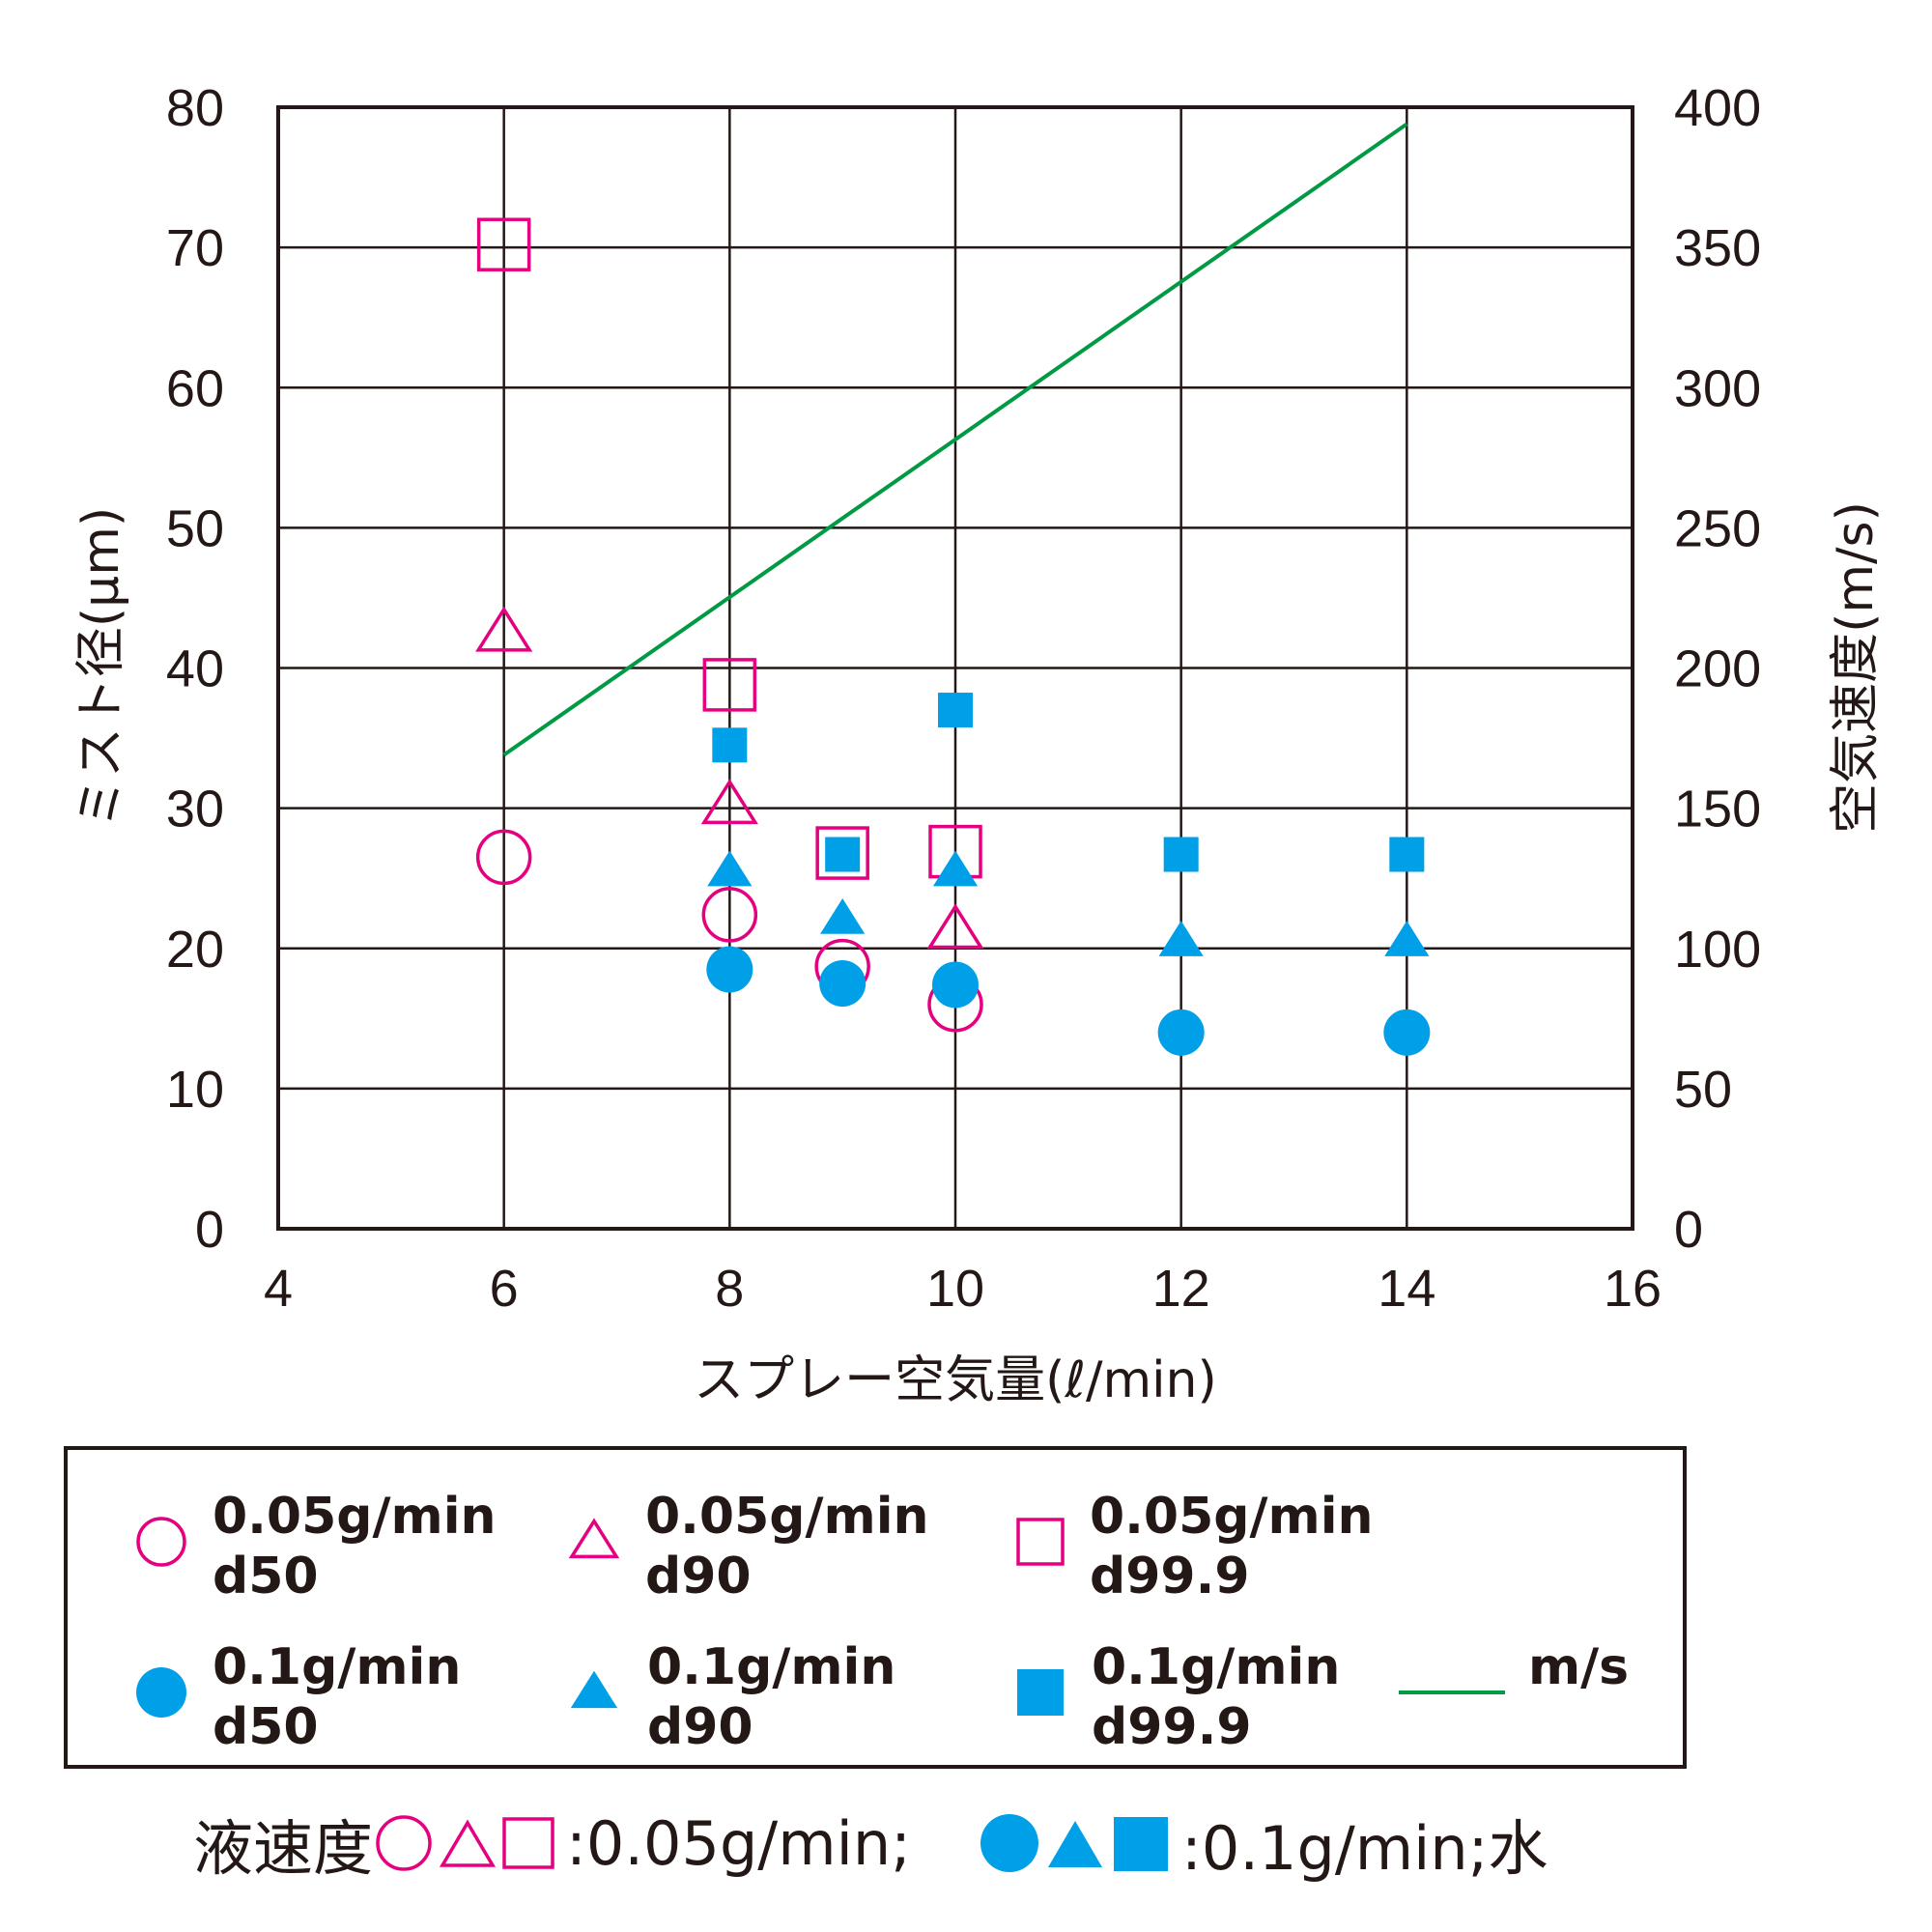 The width and height of the screenshot is (1932, 1932). I want to click on footnote-open-triangle-icon, so click(468, 1843).